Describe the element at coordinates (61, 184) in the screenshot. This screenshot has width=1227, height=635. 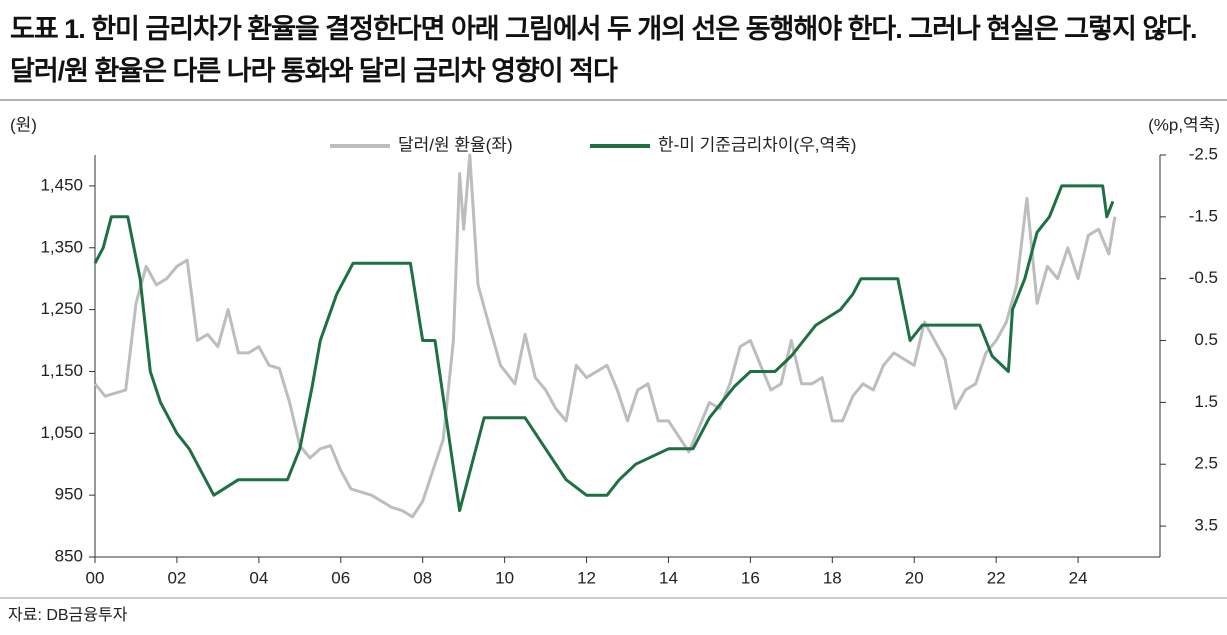
I see `y-tick-label: 1,450` at that location.